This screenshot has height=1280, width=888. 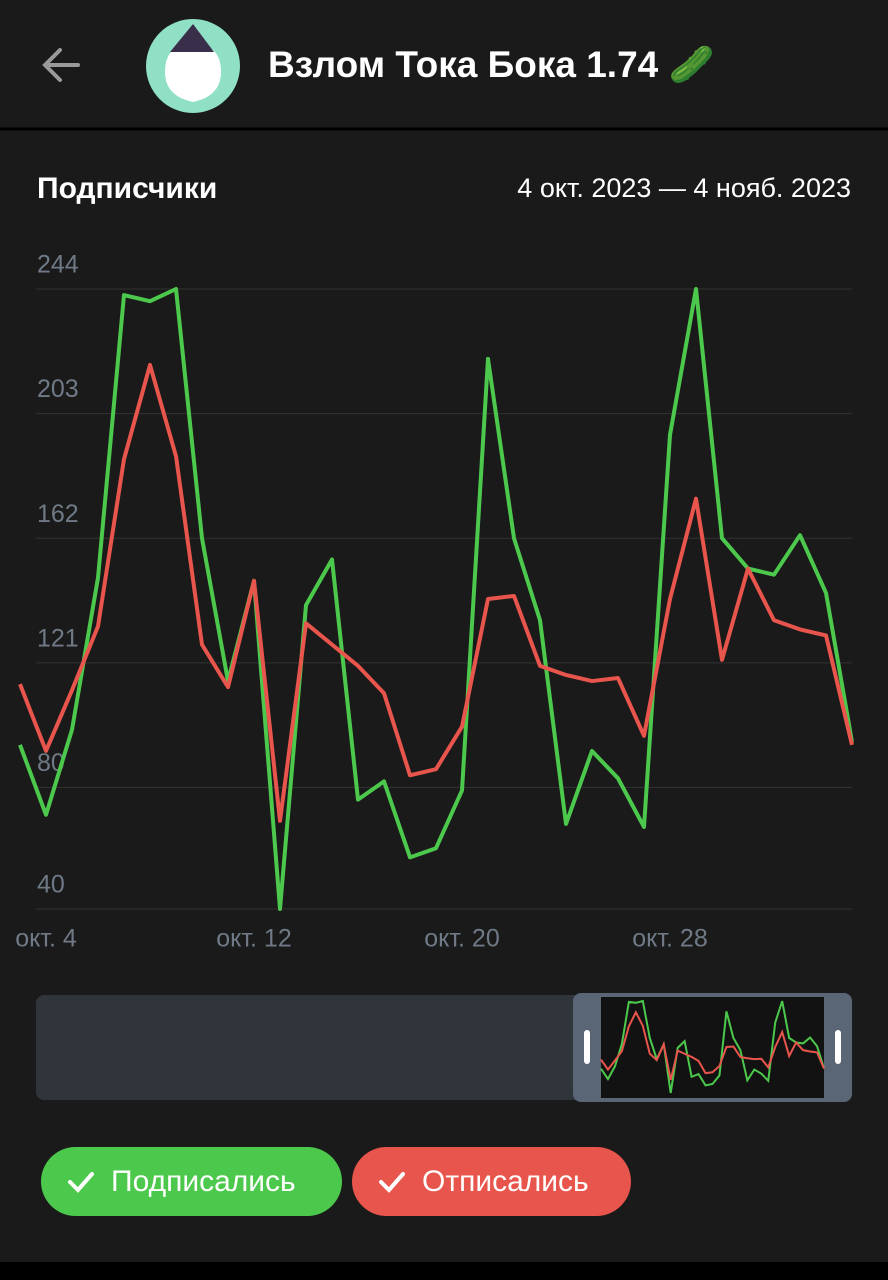 I want to click on x-tick-label: окт. 20, so click(x=462, y=939).